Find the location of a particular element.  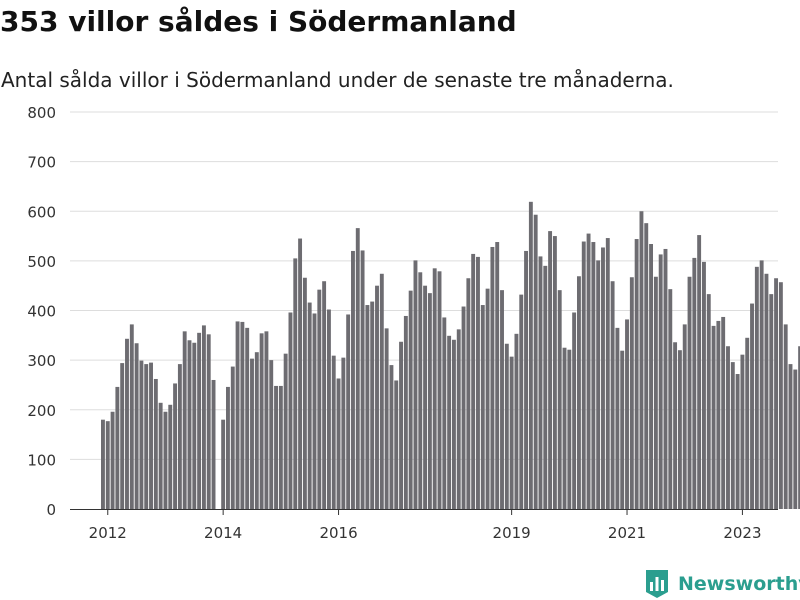

y-axis-labels: 0 100 200 300 400 500 600 700 800 is located at coordinates (41, 311).